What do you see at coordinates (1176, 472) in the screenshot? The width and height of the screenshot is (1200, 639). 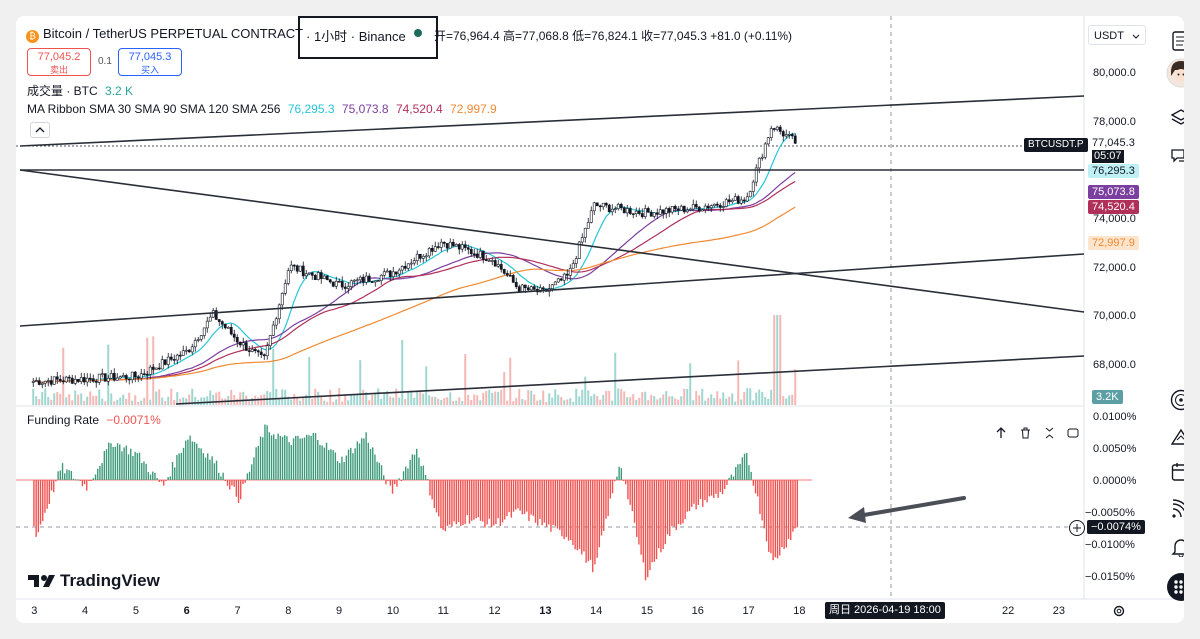 I see `calendar-button` at bounding box center [1176, 472].